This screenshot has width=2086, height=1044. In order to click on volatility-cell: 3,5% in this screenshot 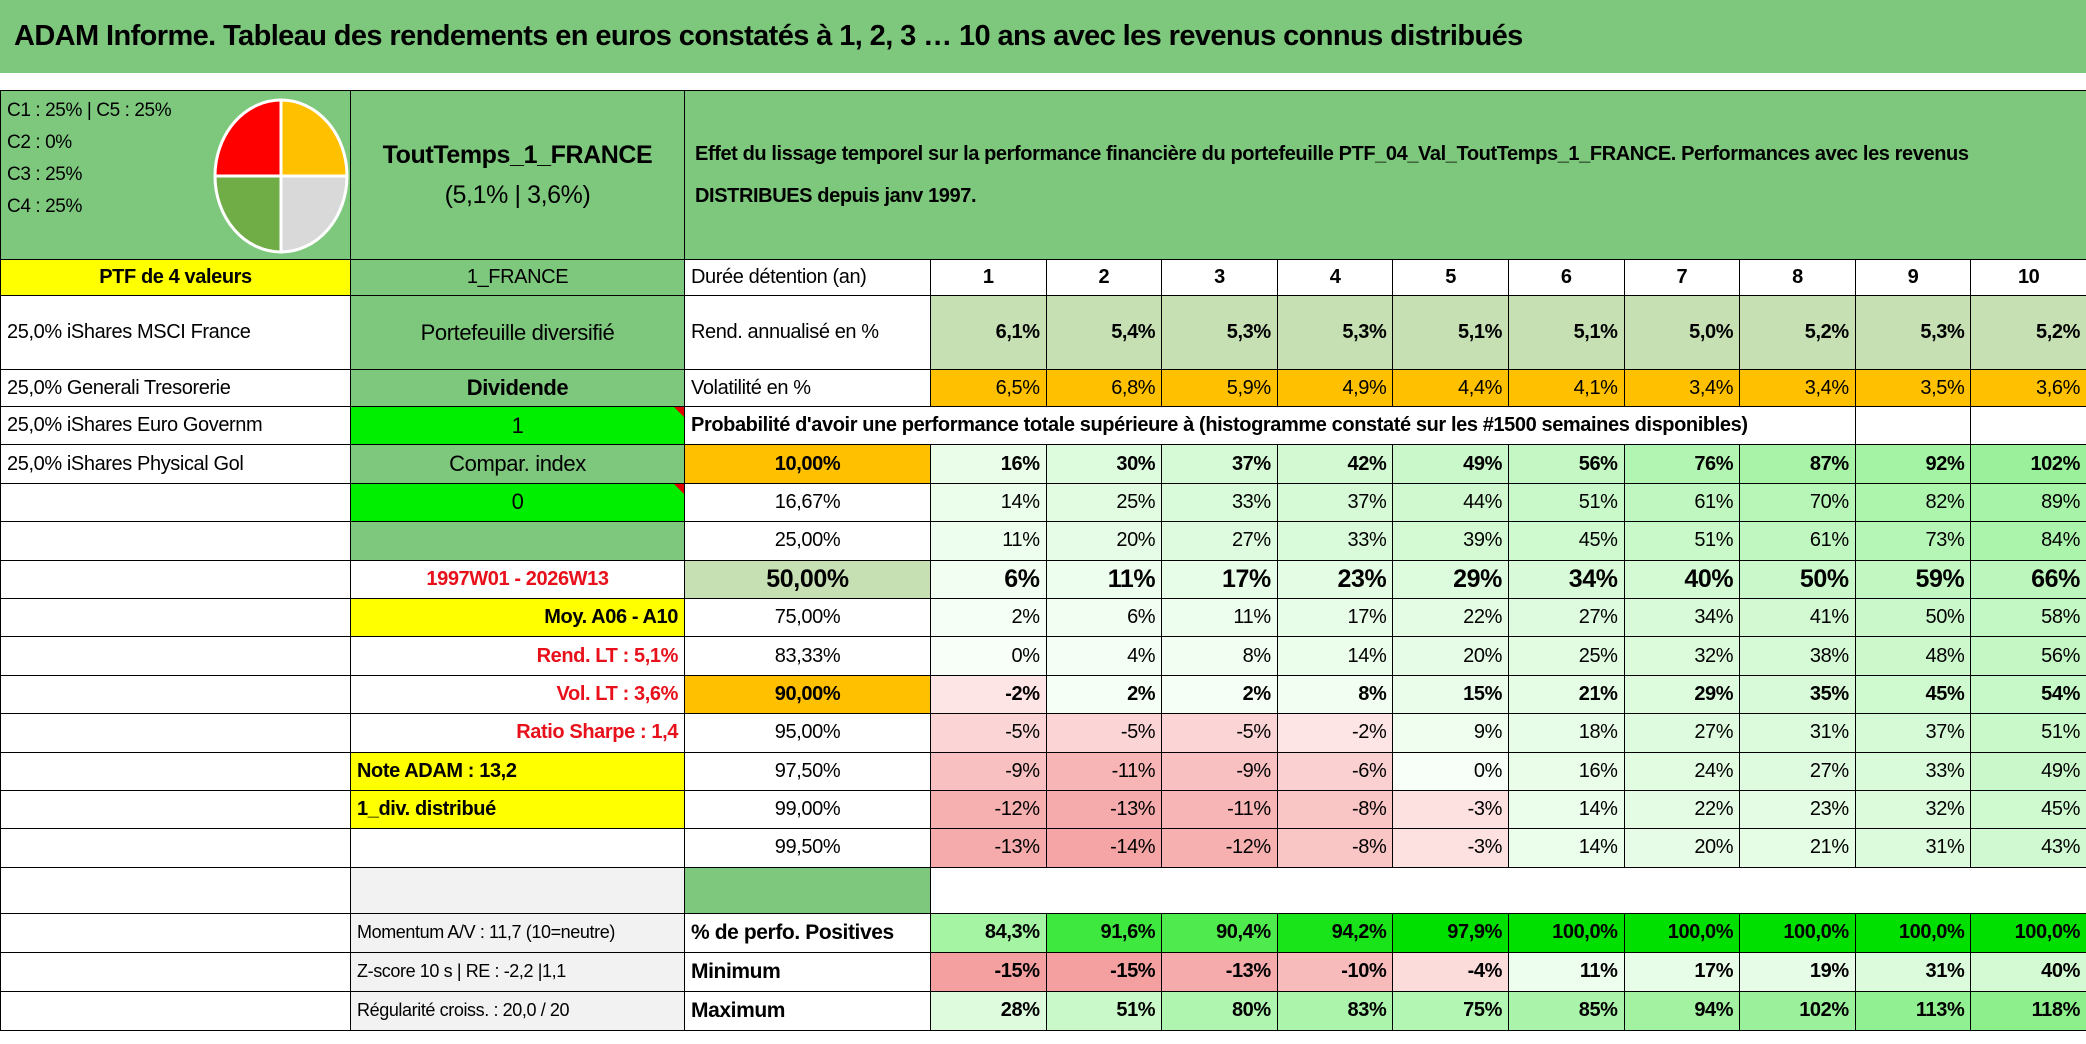, I will do `click(1913, 388)`.